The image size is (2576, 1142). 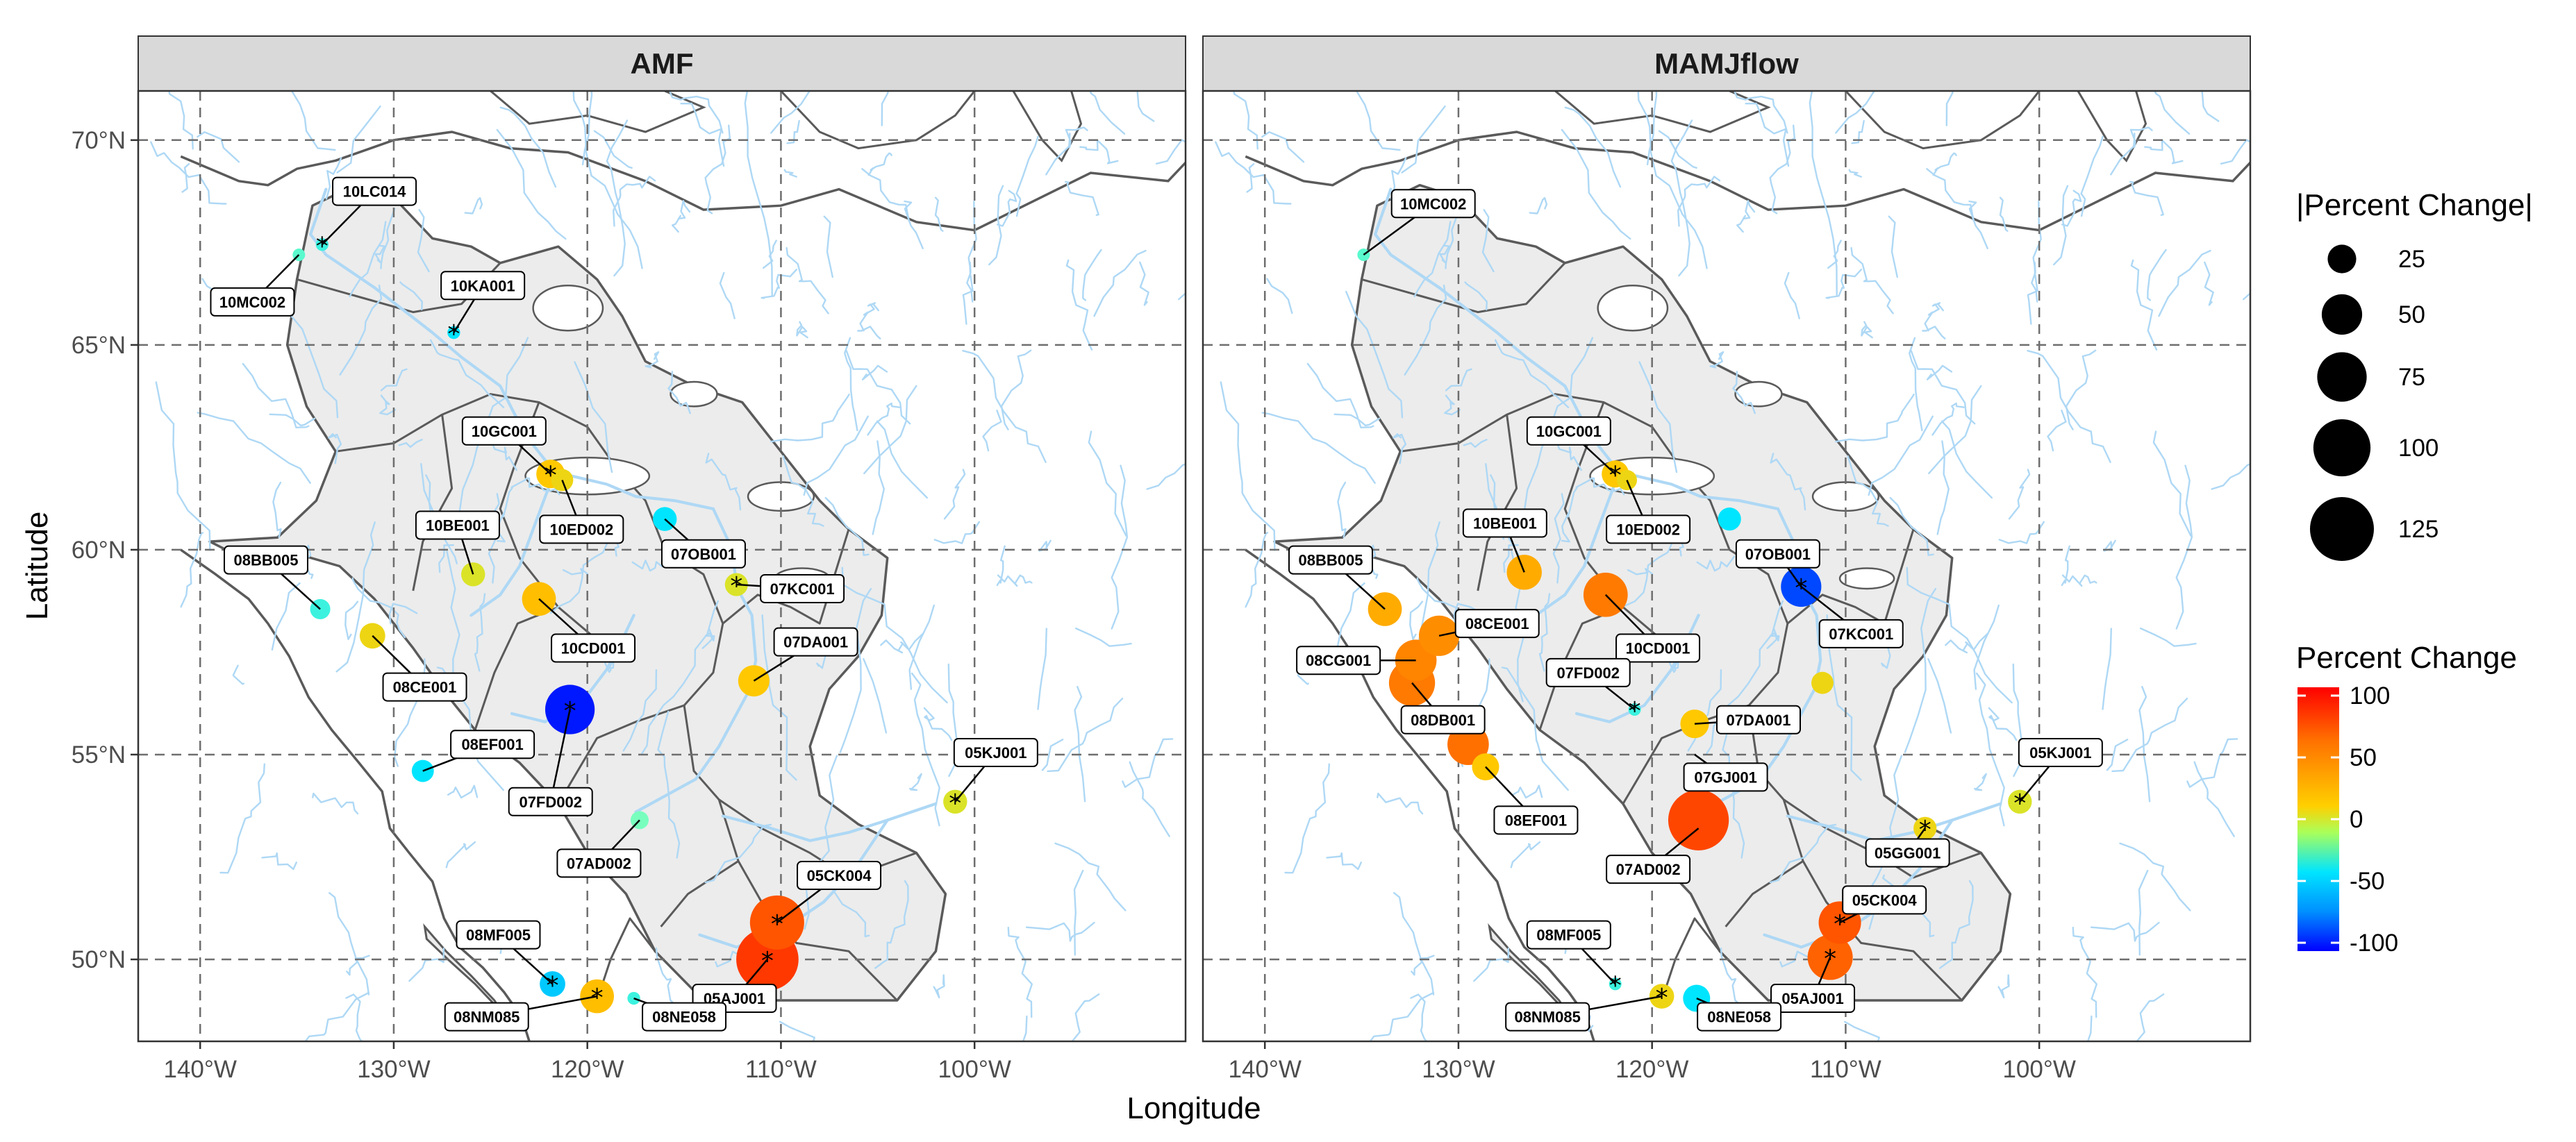 What do you see at coordinates (99, 550) in the screenshot?
I see `y-tick-label: 60°N` at bounding box center [99, 550].